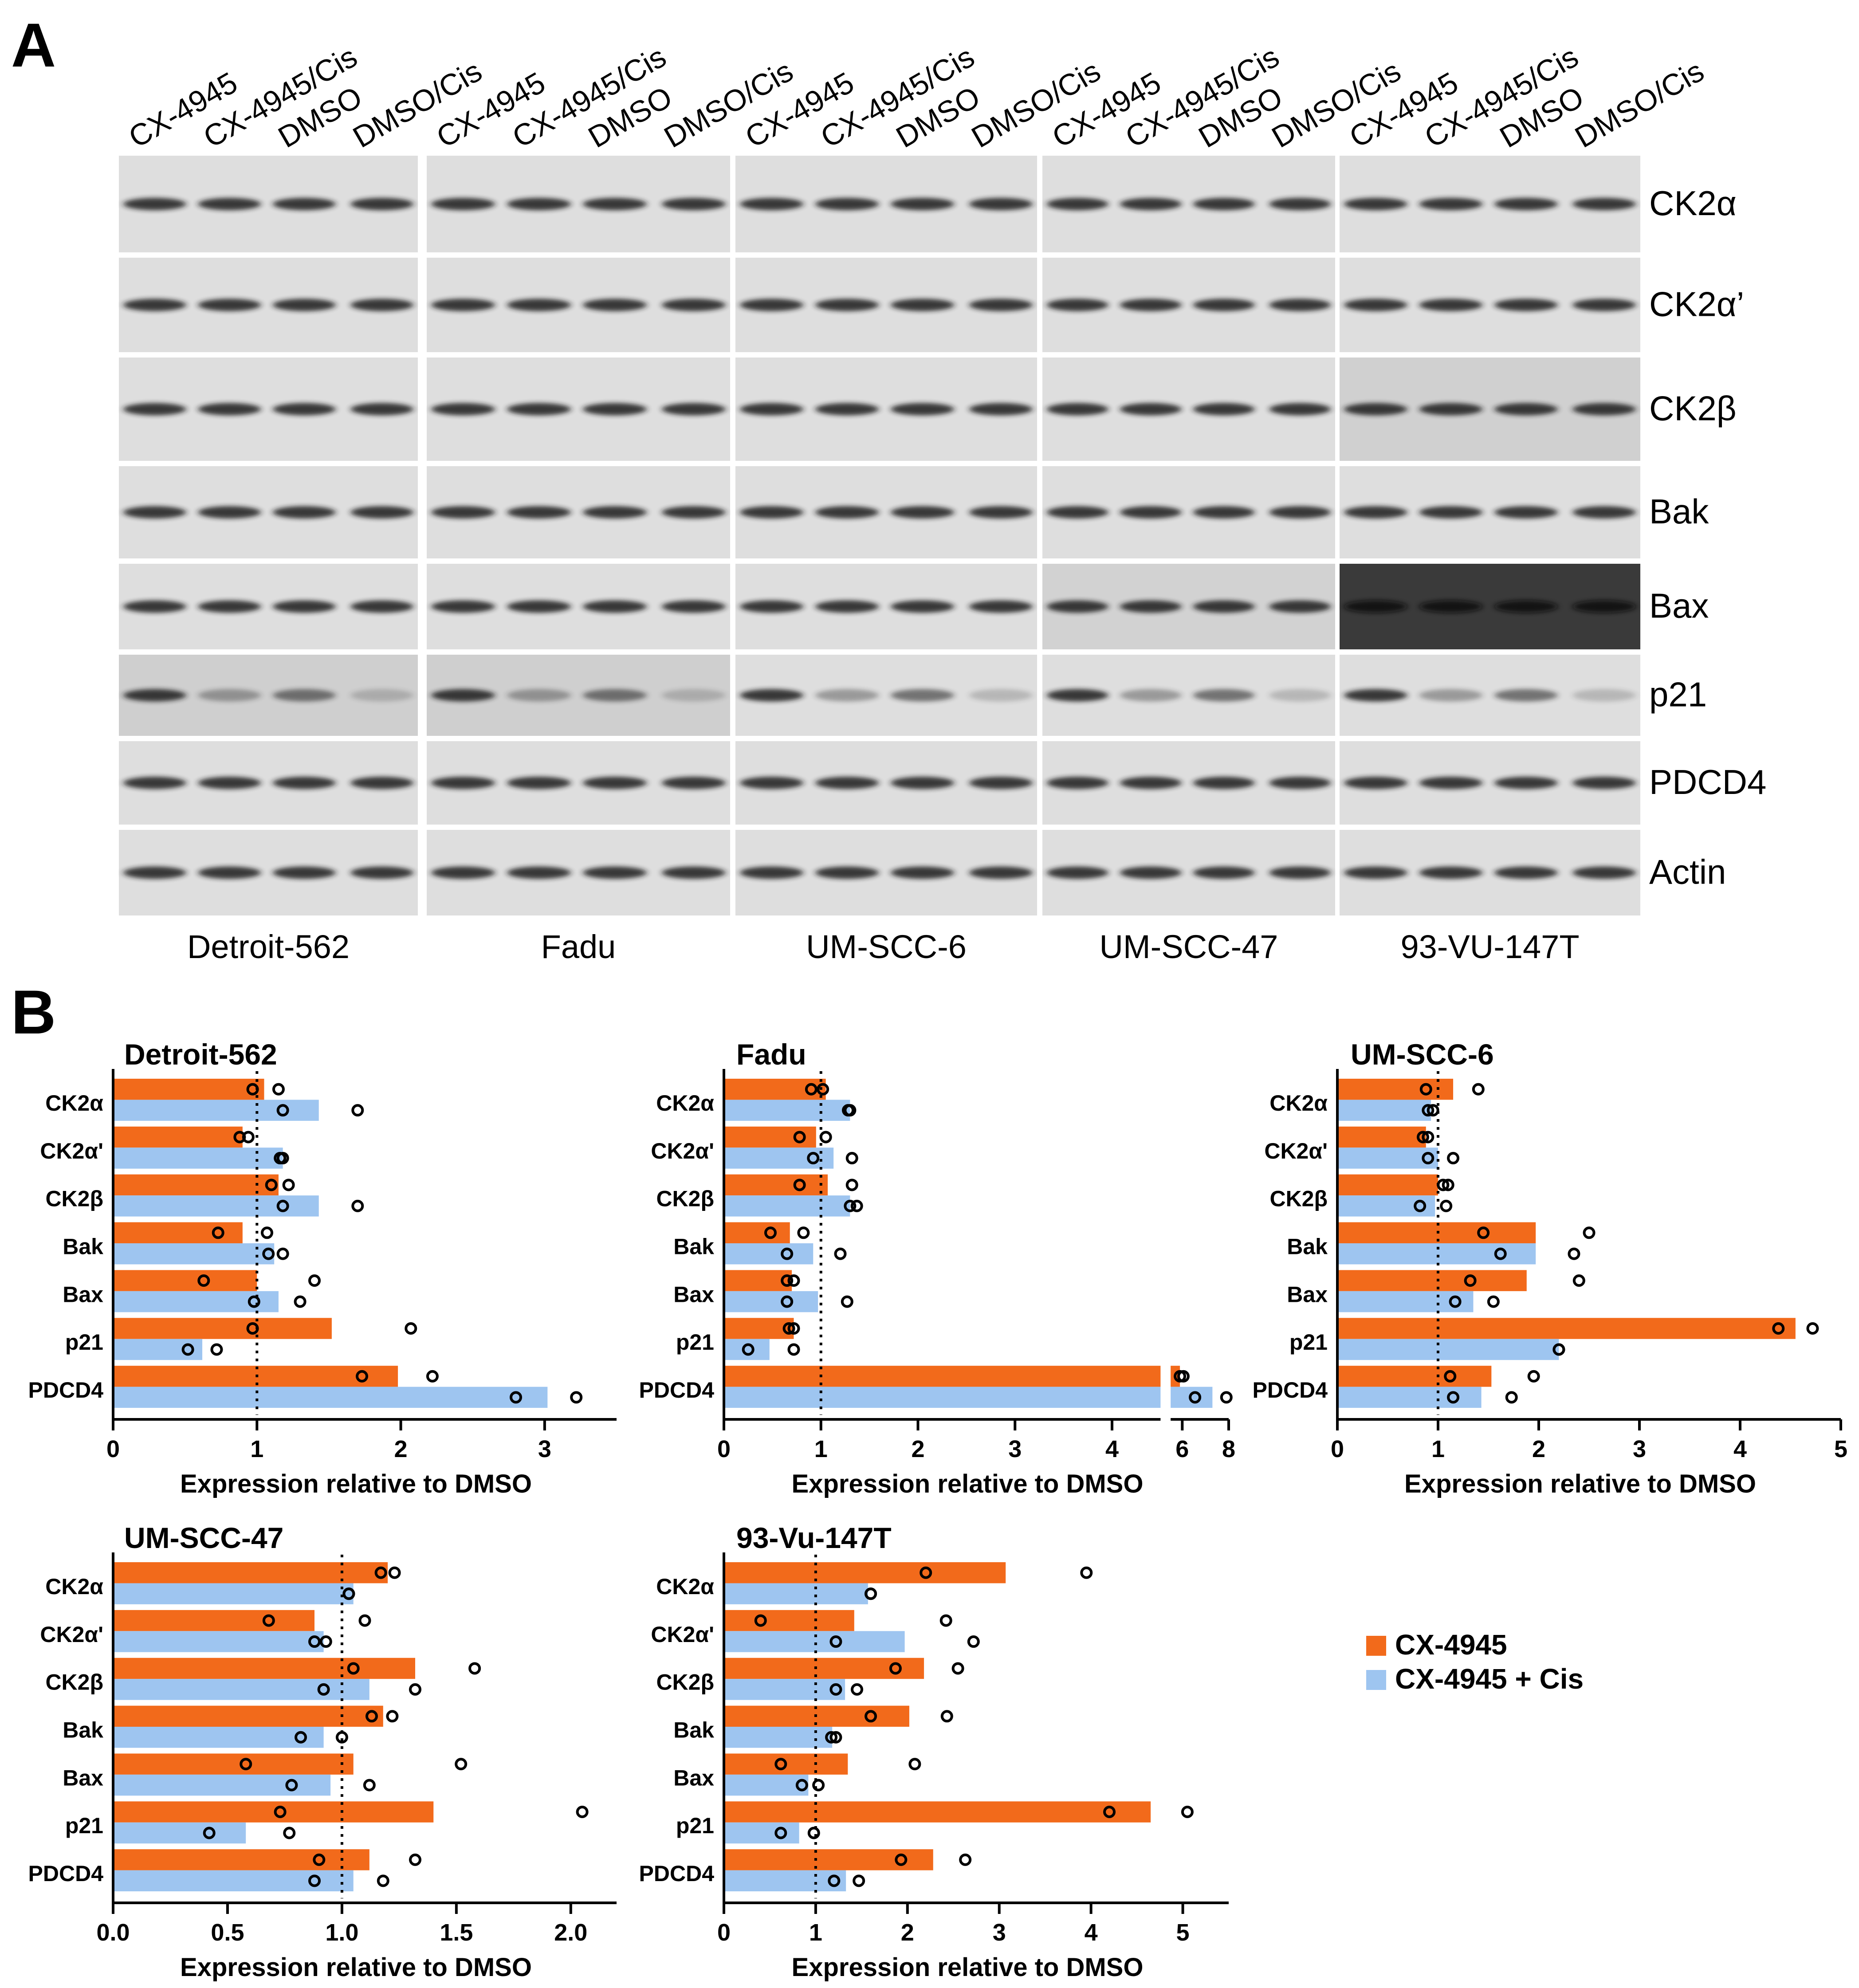 This screenshot has height=1988, width=1859. I want to click on x-tick-label: 0, so click(1338, 1449).